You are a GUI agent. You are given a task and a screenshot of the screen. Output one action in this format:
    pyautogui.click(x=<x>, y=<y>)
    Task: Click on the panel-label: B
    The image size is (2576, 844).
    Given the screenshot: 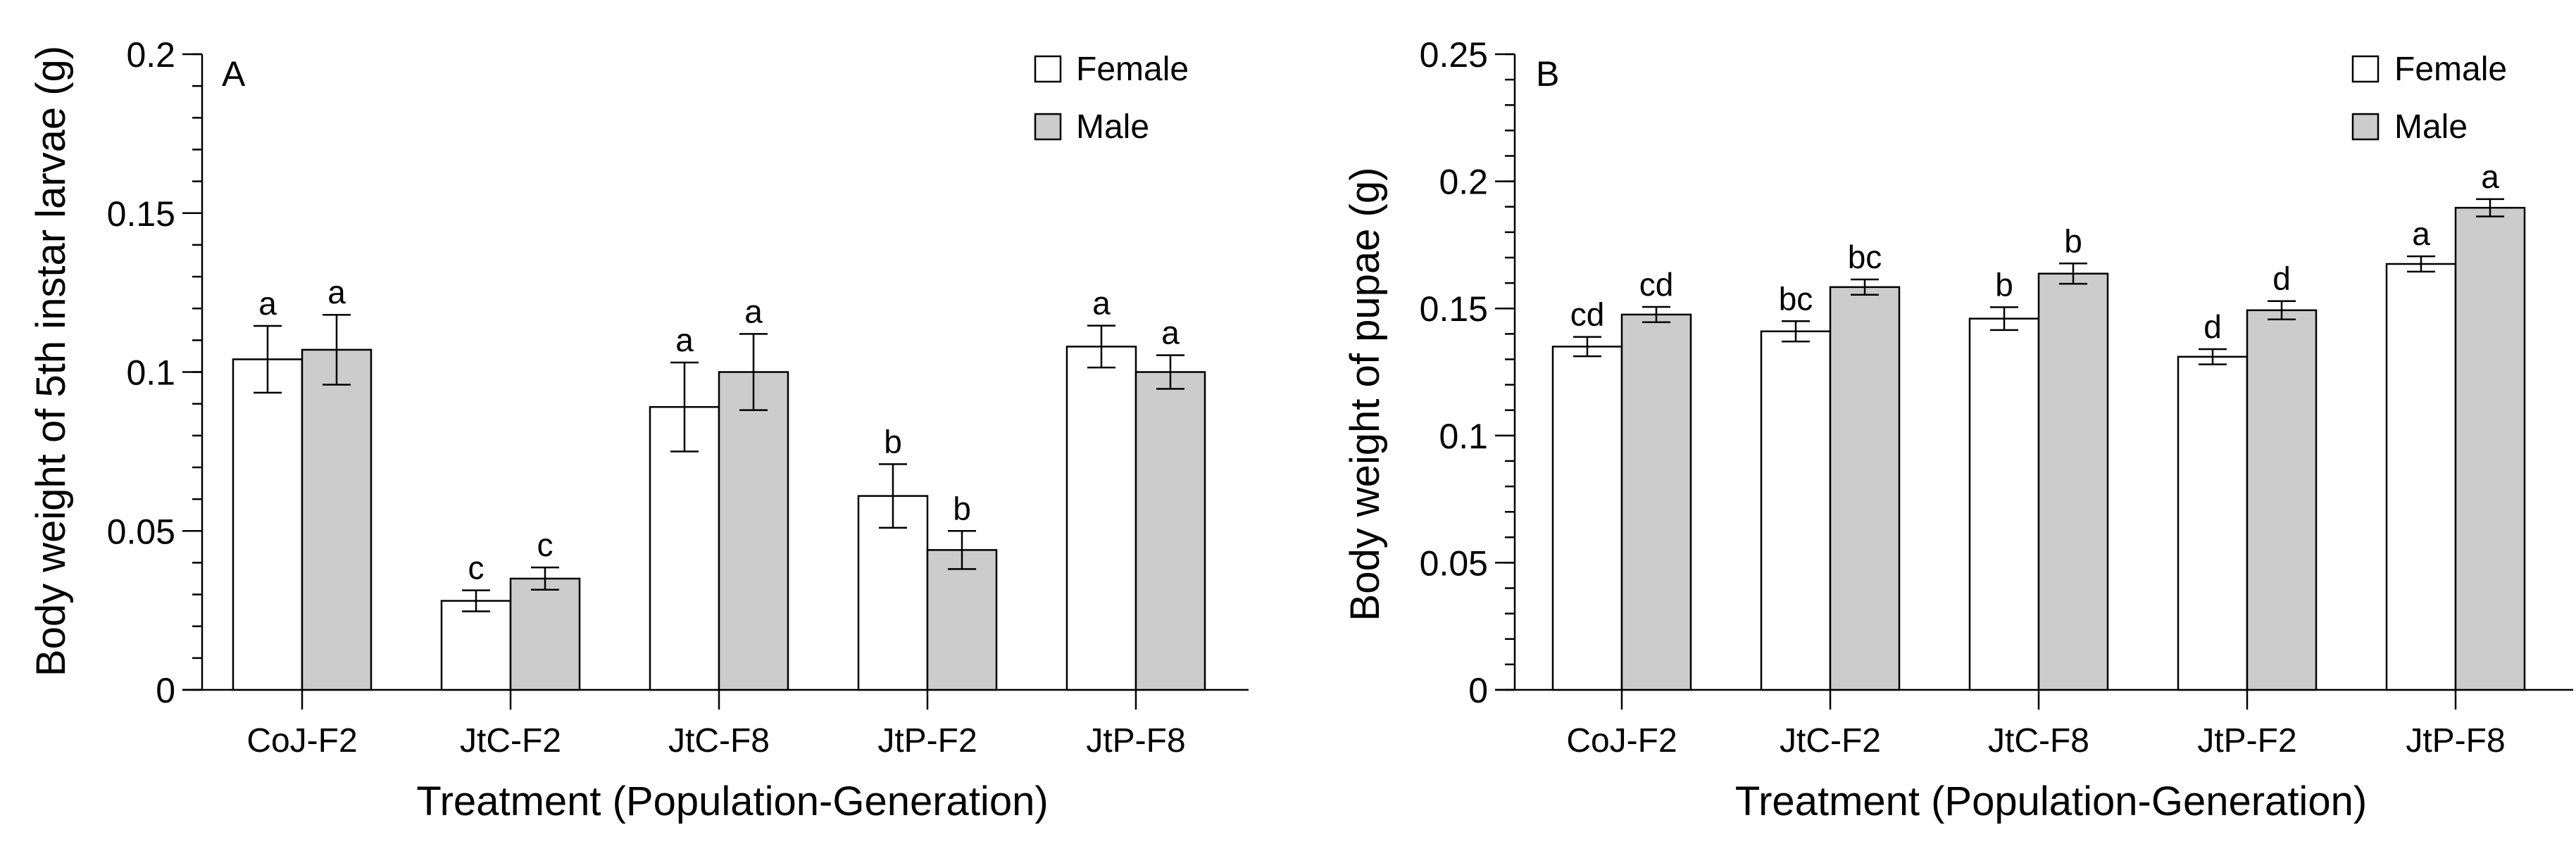 What is the action you would take?
    pyautogui.click(x=1547, y=74)
    